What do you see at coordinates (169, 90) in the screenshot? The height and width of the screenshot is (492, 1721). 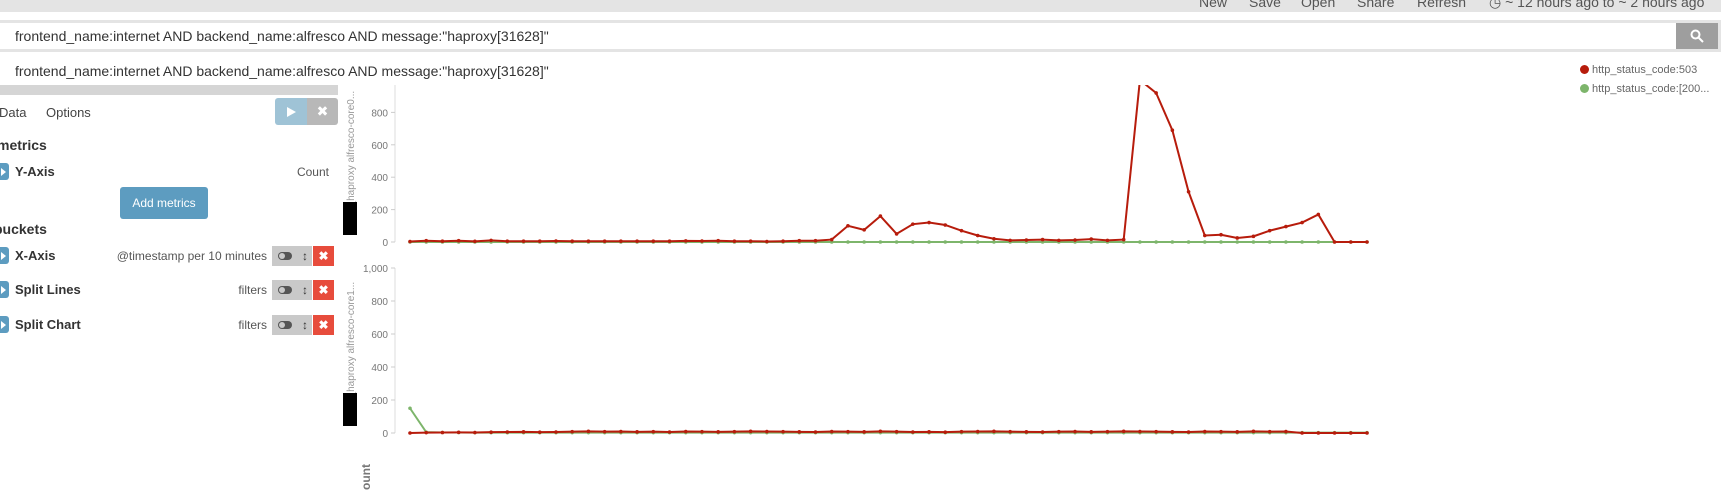 I see `sidebar-resize-strip` at bounding box center [169, 90].